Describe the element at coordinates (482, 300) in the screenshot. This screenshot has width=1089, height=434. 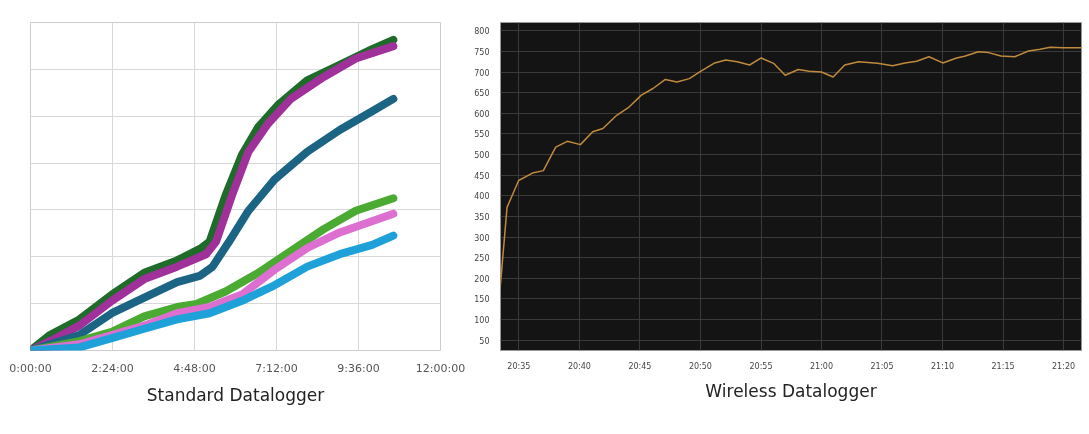
I see `y-tick-label: 150` at that location.